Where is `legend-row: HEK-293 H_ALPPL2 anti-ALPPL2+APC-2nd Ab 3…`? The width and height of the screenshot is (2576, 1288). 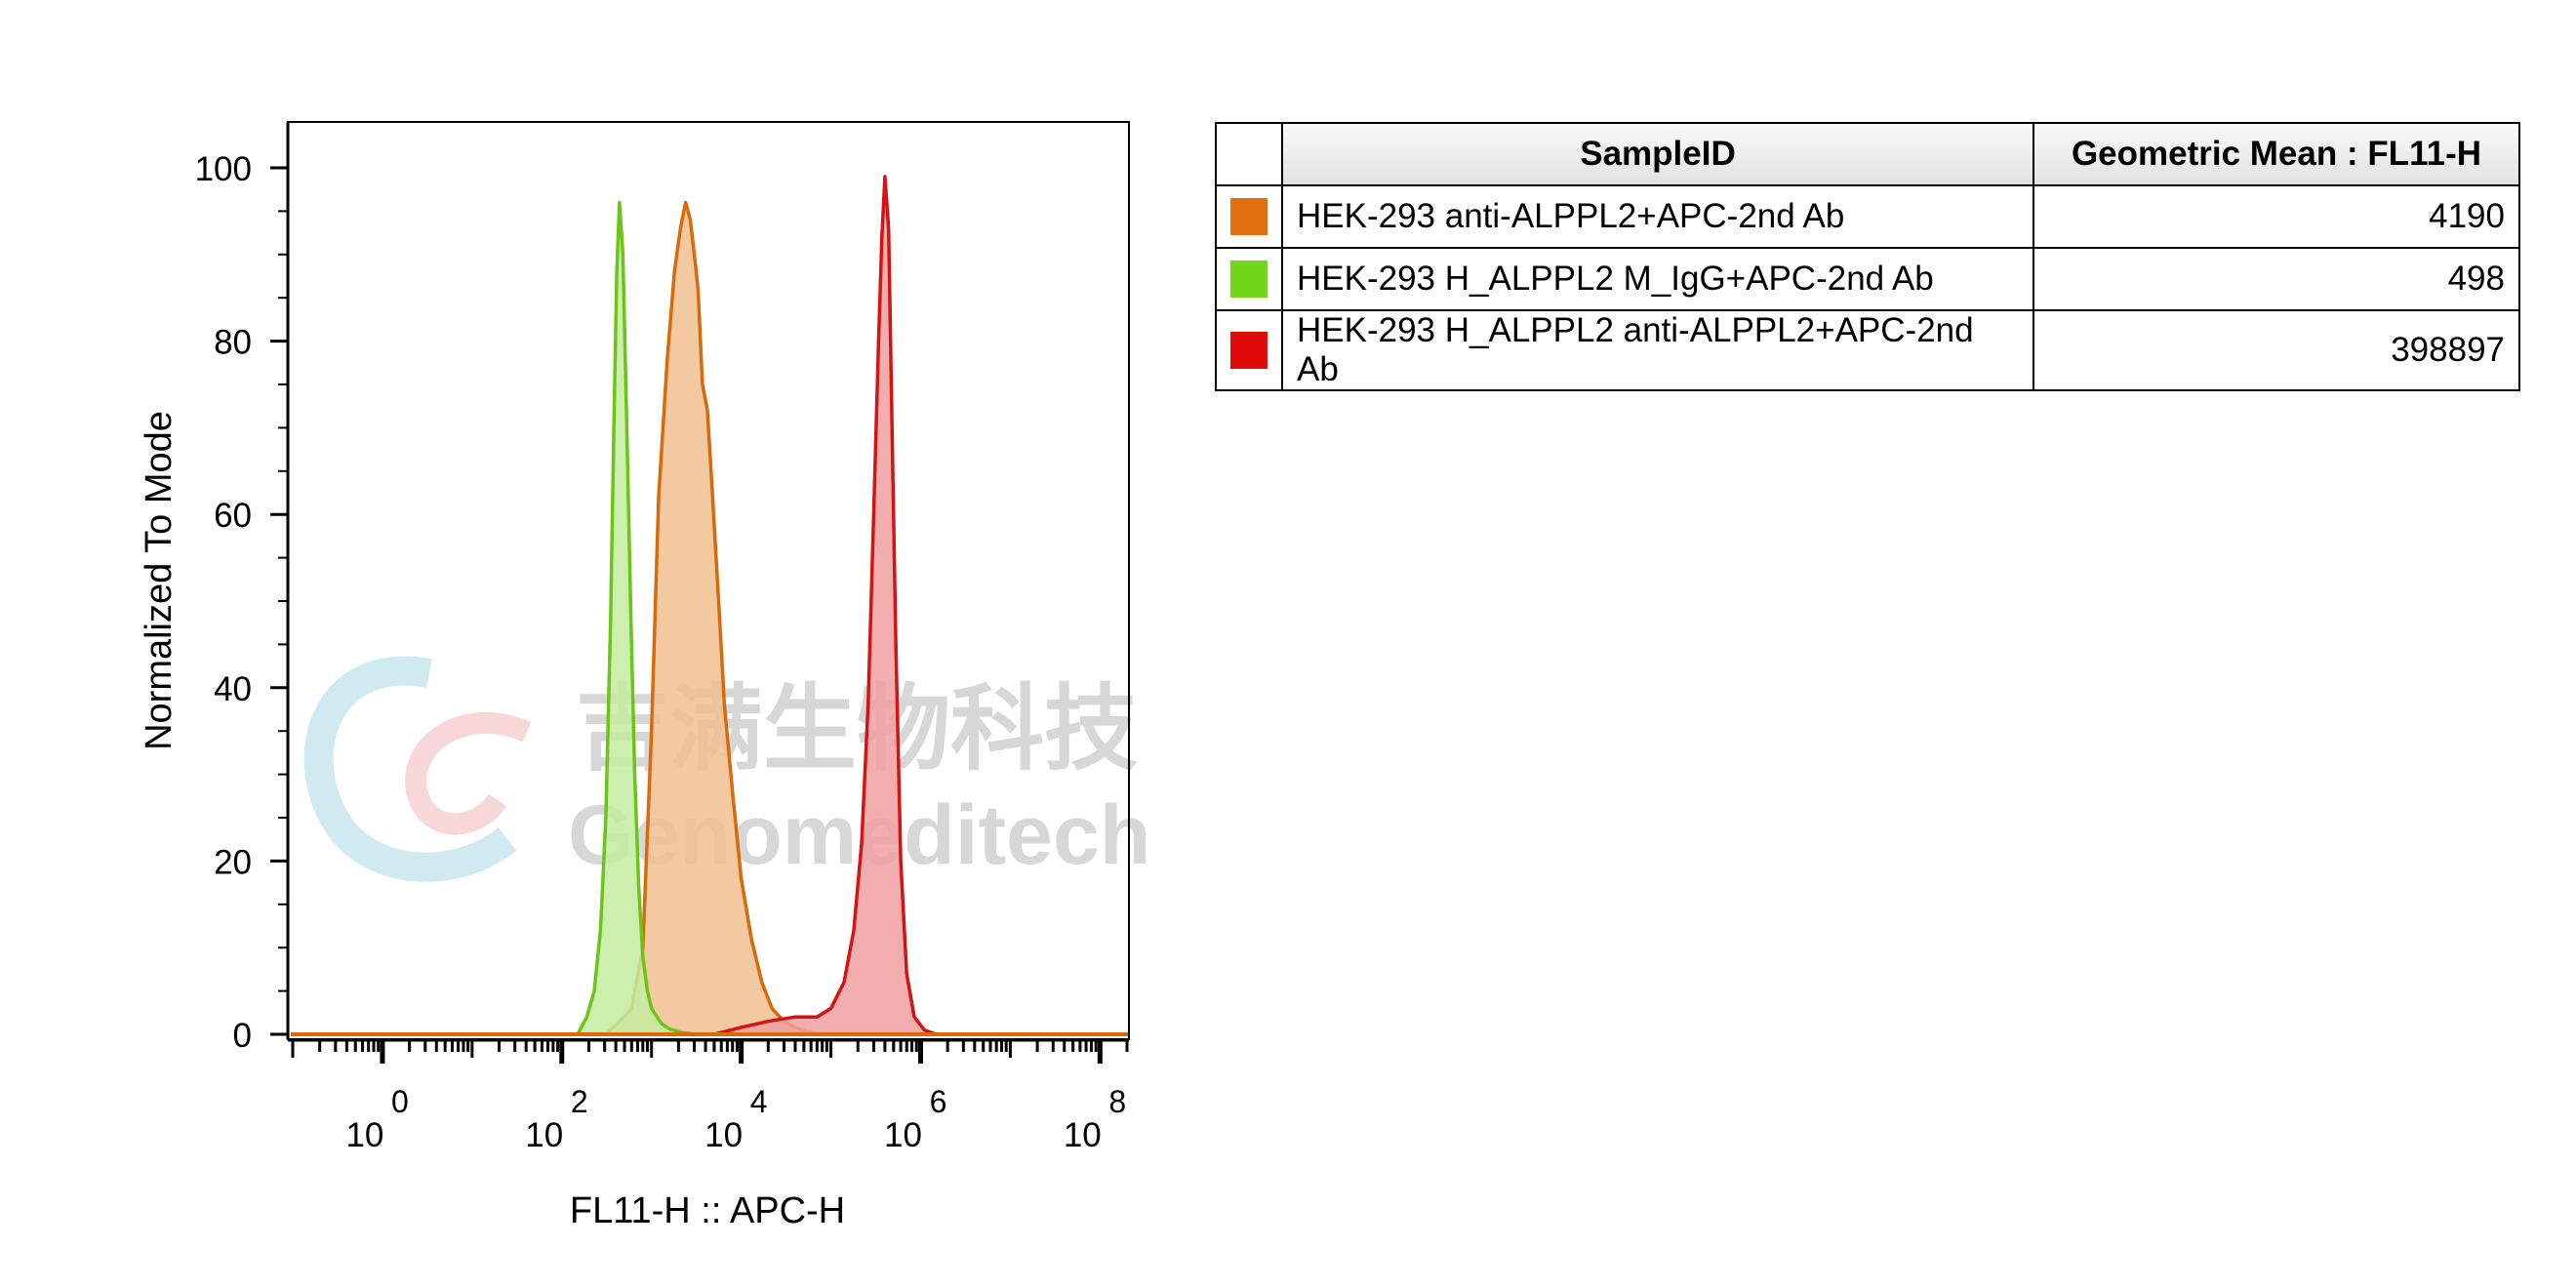 legend-row: HEK-293 H_ALPPL2 anti-ALPPL2+APC-2nd Ab 3… is located at coordinates (1867, 350).